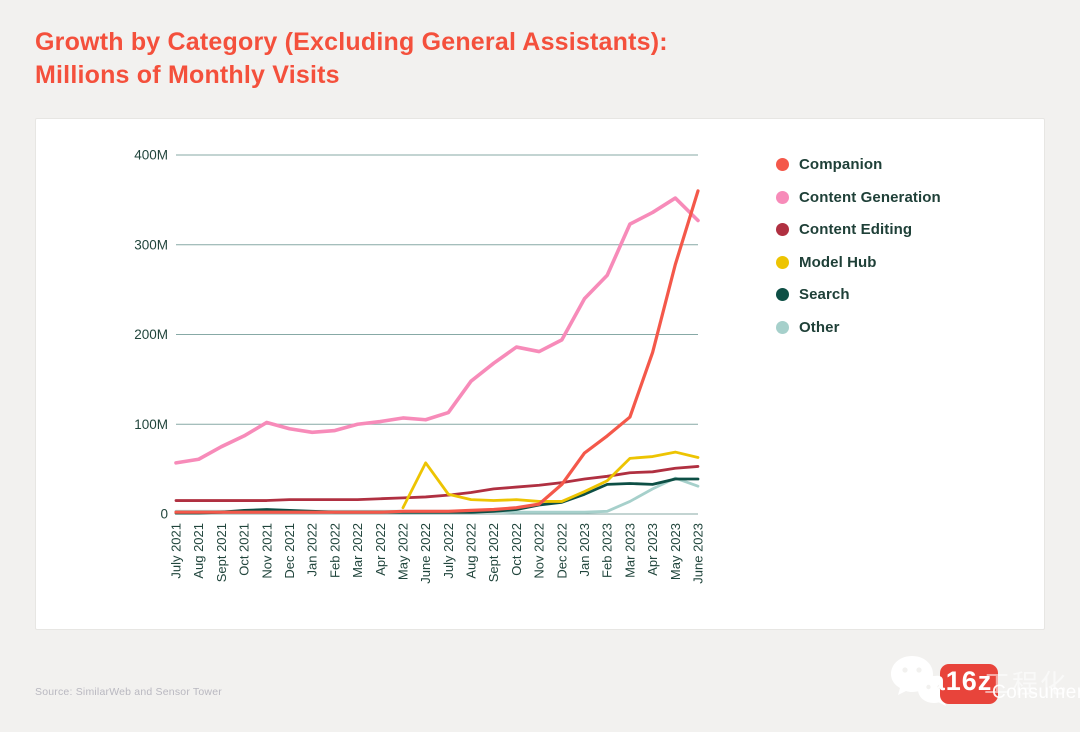 The image size is (1080, 732). Describe the element at coordinates (471, 551) in the screenshot. I see `x-tick-aug-2022: Aug 2022` at that location.